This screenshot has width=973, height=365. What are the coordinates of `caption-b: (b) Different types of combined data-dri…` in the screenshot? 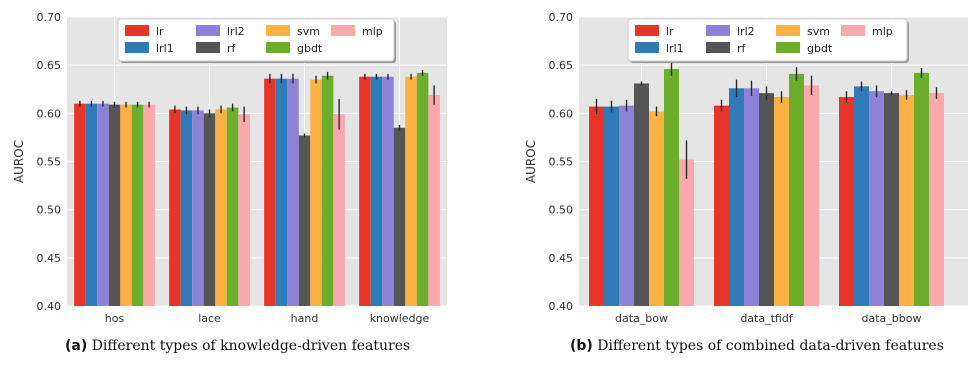 It's located at (757, 346).